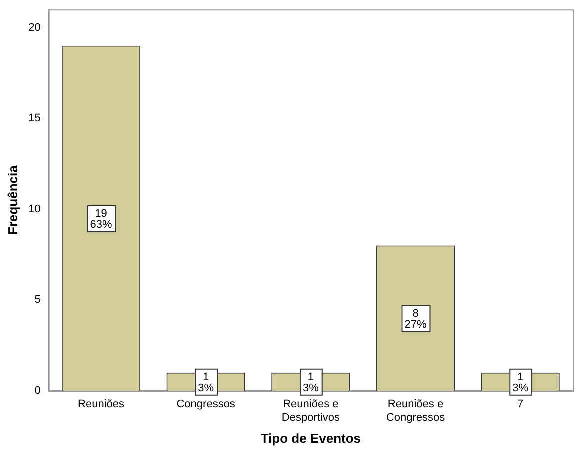  What do you see at coordinates (101, 404) in the screenshot?
I see `x-tick-label: Reuniões` at bounding box center [101, 404].